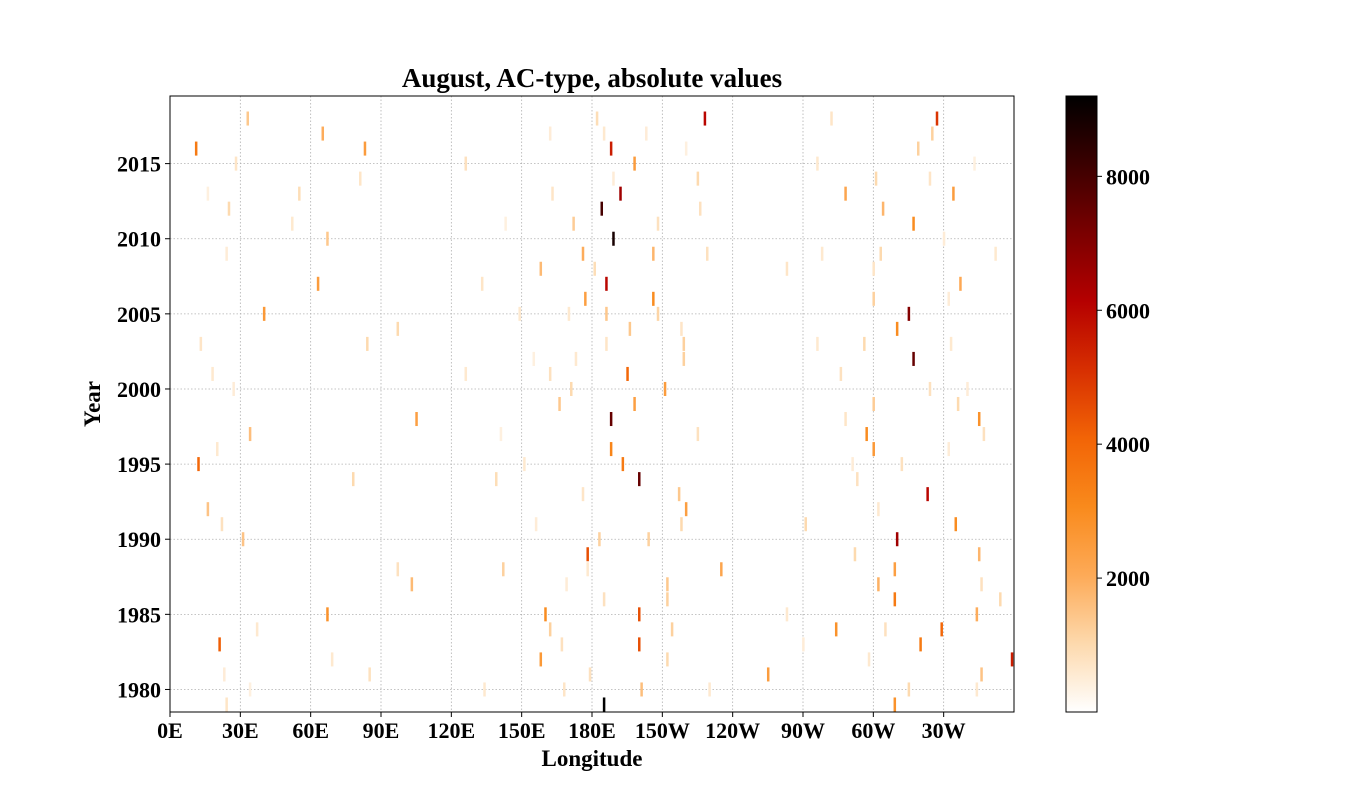 Image resolution: width=1360 pixels, height=800 pixels. Describe the element at coordinates (310, 730) in the screenshot. I see `x-tick-label: 60E` at that location.